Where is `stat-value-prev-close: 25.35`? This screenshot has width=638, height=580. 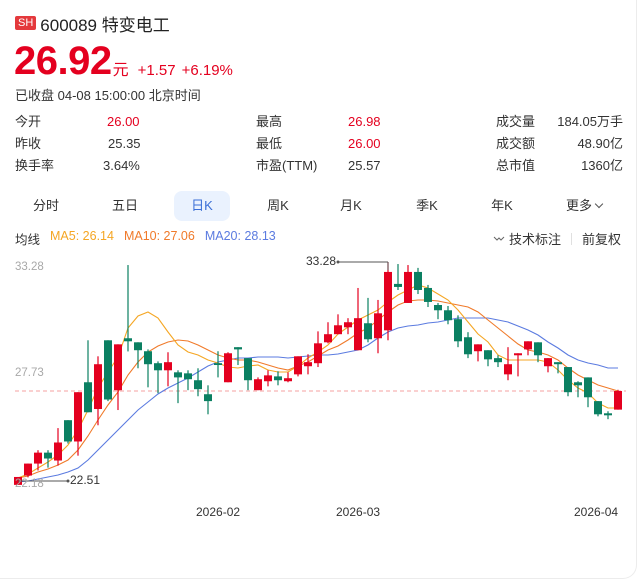
stat-value-prev-close: 25.35 is located at coordinates (124, 143).